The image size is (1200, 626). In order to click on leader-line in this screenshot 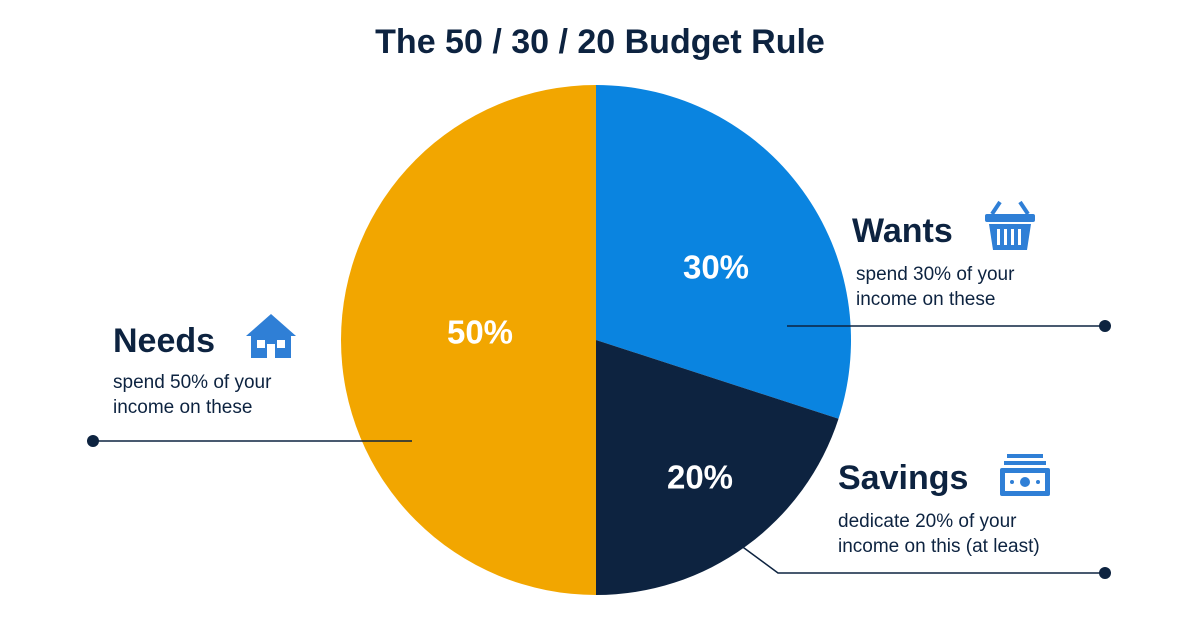, I will do `click(922, 559)`.